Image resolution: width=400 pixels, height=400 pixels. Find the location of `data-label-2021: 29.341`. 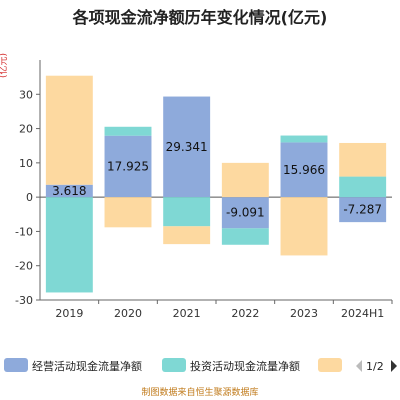

data-label-2021: 29.341 is located at coordinates (187, 147).